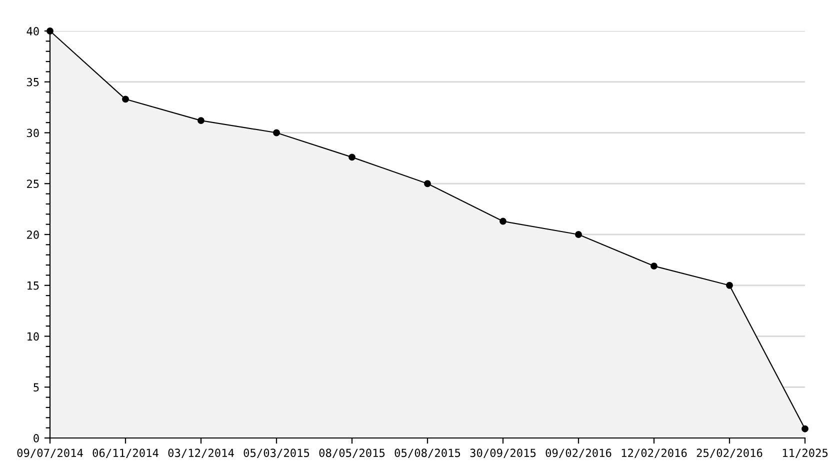  What do you see at coordinates (33, 184) in the screenshot?
I see `y-tick-label: 25` at bounding box center [33, 184].